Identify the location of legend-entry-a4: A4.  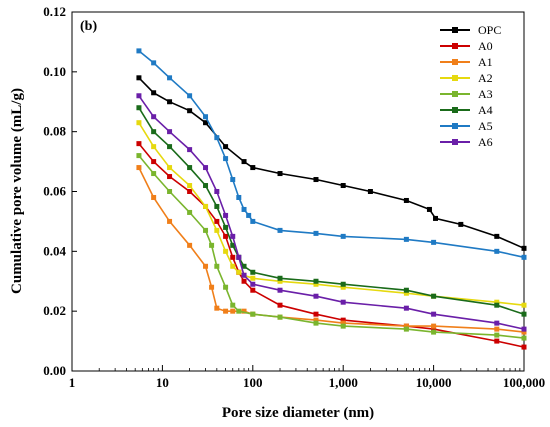
(466, 110).